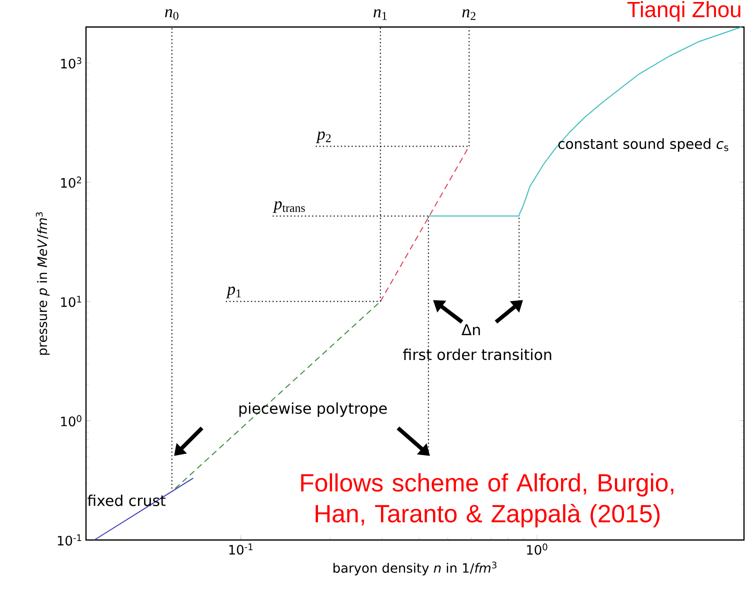 The height and width of the screenshot is (595, 746). Describe the element at coordinates (477, 354) in the screenshot. I see `annotation: first order transition` at that location.